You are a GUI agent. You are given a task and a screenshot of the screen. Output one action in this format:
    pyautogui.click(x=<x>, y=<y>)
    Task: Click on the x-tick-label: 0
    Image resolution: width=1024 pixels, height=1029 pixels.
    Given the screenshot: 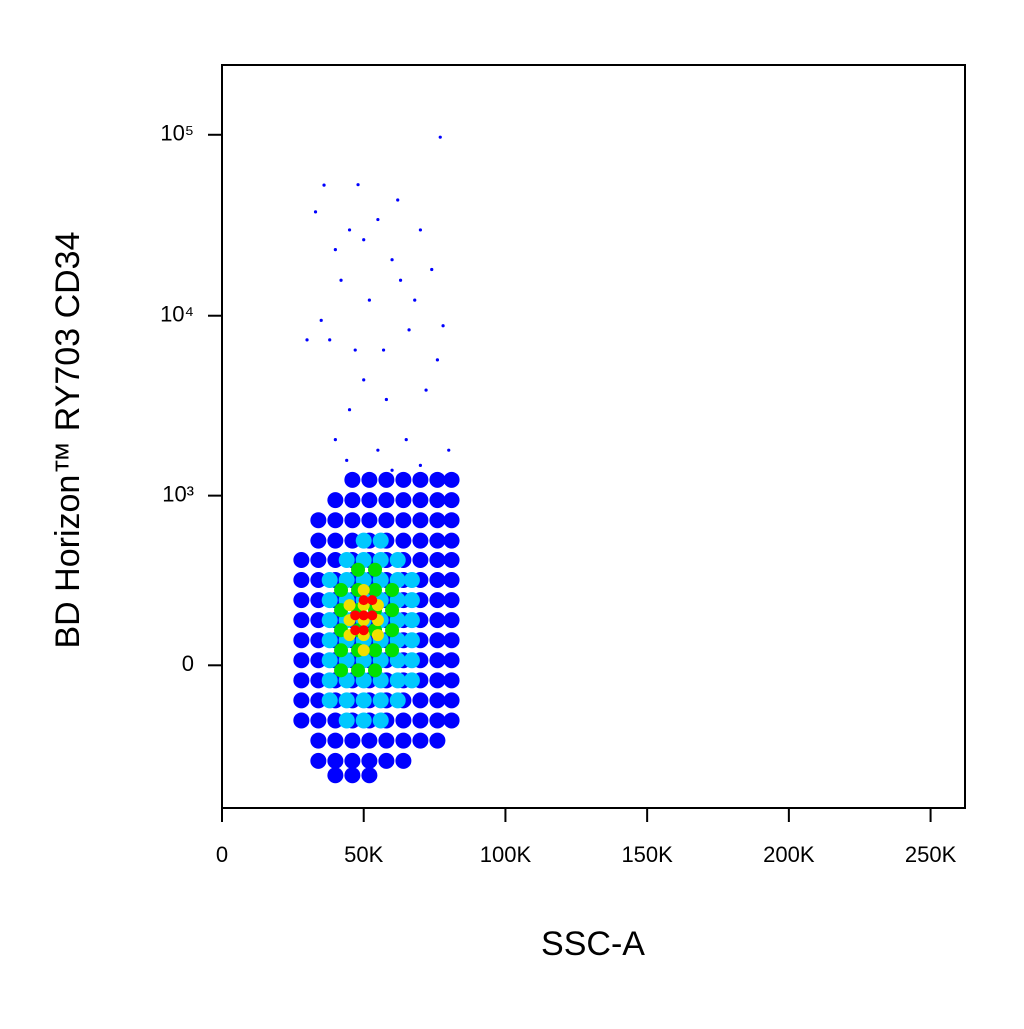 What is the action you would take?
    pyautogui.click(x=222, y=854)
    